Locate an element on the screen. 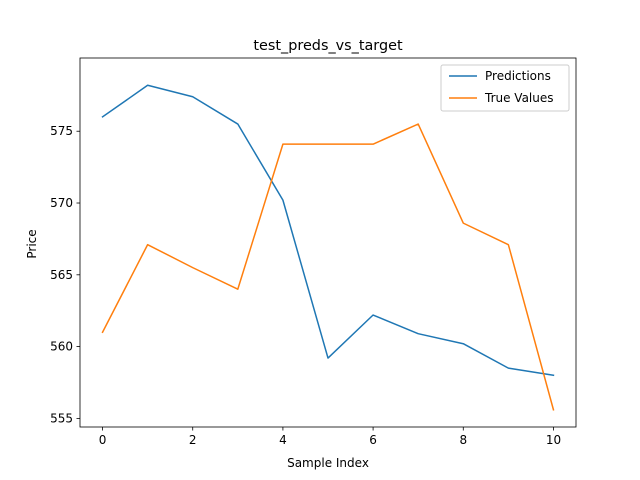 The height and width of the screenshot is (480, 640). legend-label-2: True Values is located at coordinates (519, 98).